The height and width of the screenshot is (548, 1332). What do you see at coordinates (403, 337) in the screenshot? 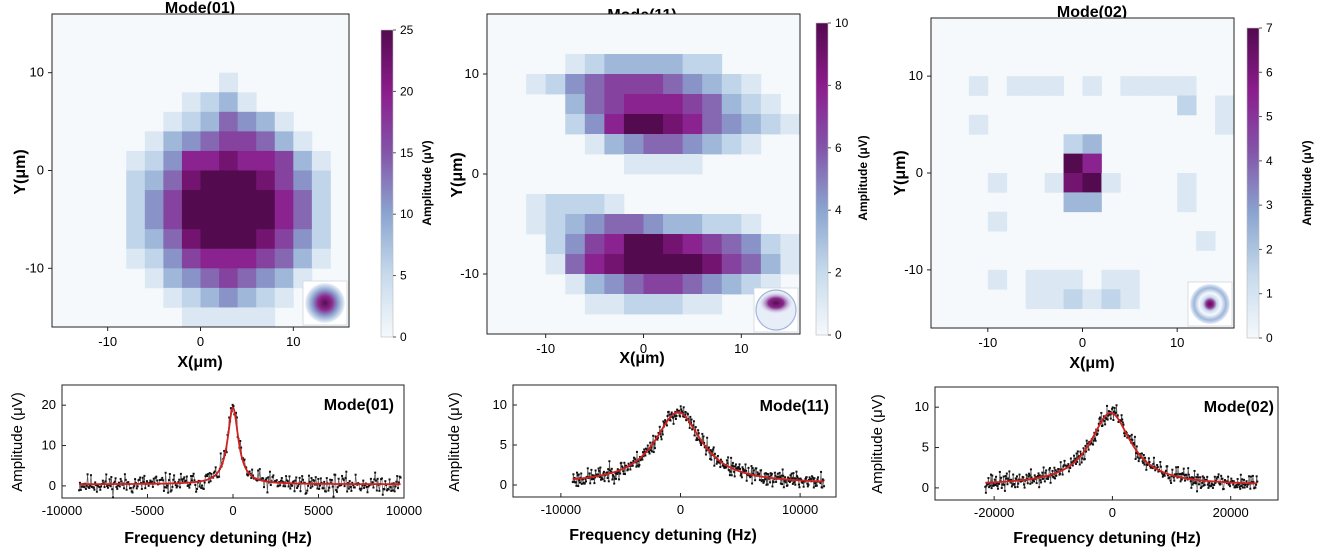
I see `colorbar-tick-label: 0` at bounding box center [403, 337].